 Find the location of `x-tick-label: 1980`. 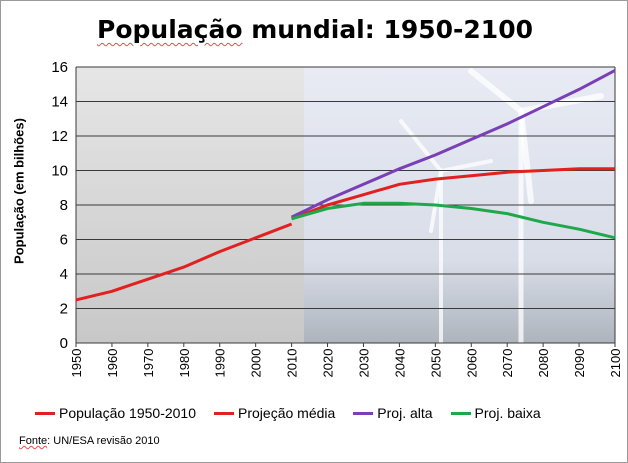

x-tick-label: 1980 is located at coordinates (184, 363).